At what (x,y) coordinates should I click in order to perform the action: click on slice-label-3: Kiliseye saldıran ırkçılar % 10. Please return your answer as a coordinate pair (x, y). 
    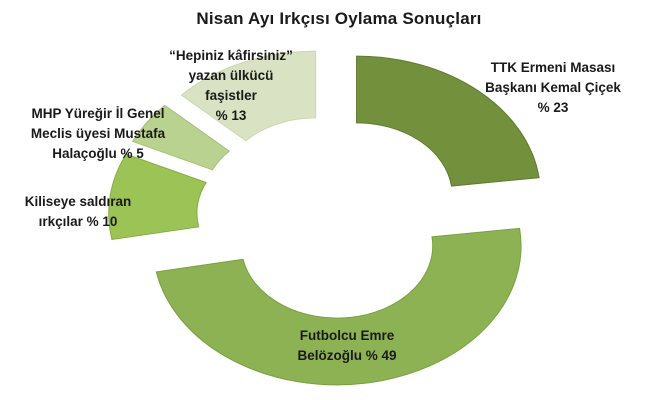
    Looking at the image, I should click on (78, 212).